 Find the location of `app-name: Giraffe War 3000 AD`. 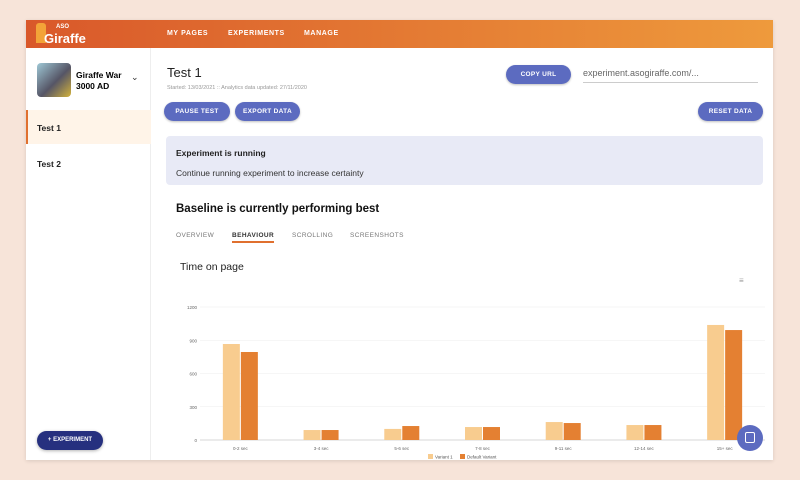

app-name: Giraffe War 3000 AD is located at coordinates (99, 80).